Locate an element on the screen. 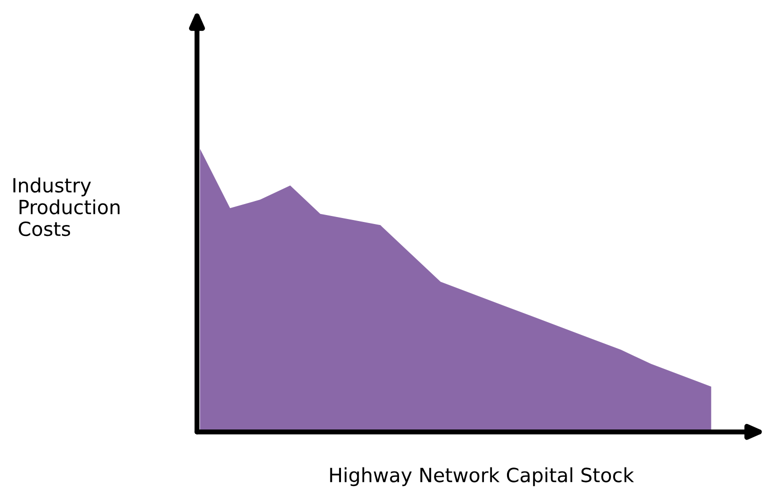 The width and height of the screenshot is (768, 497). y-axis-title: Industry Production Costs is located at coordinates (66, 207).